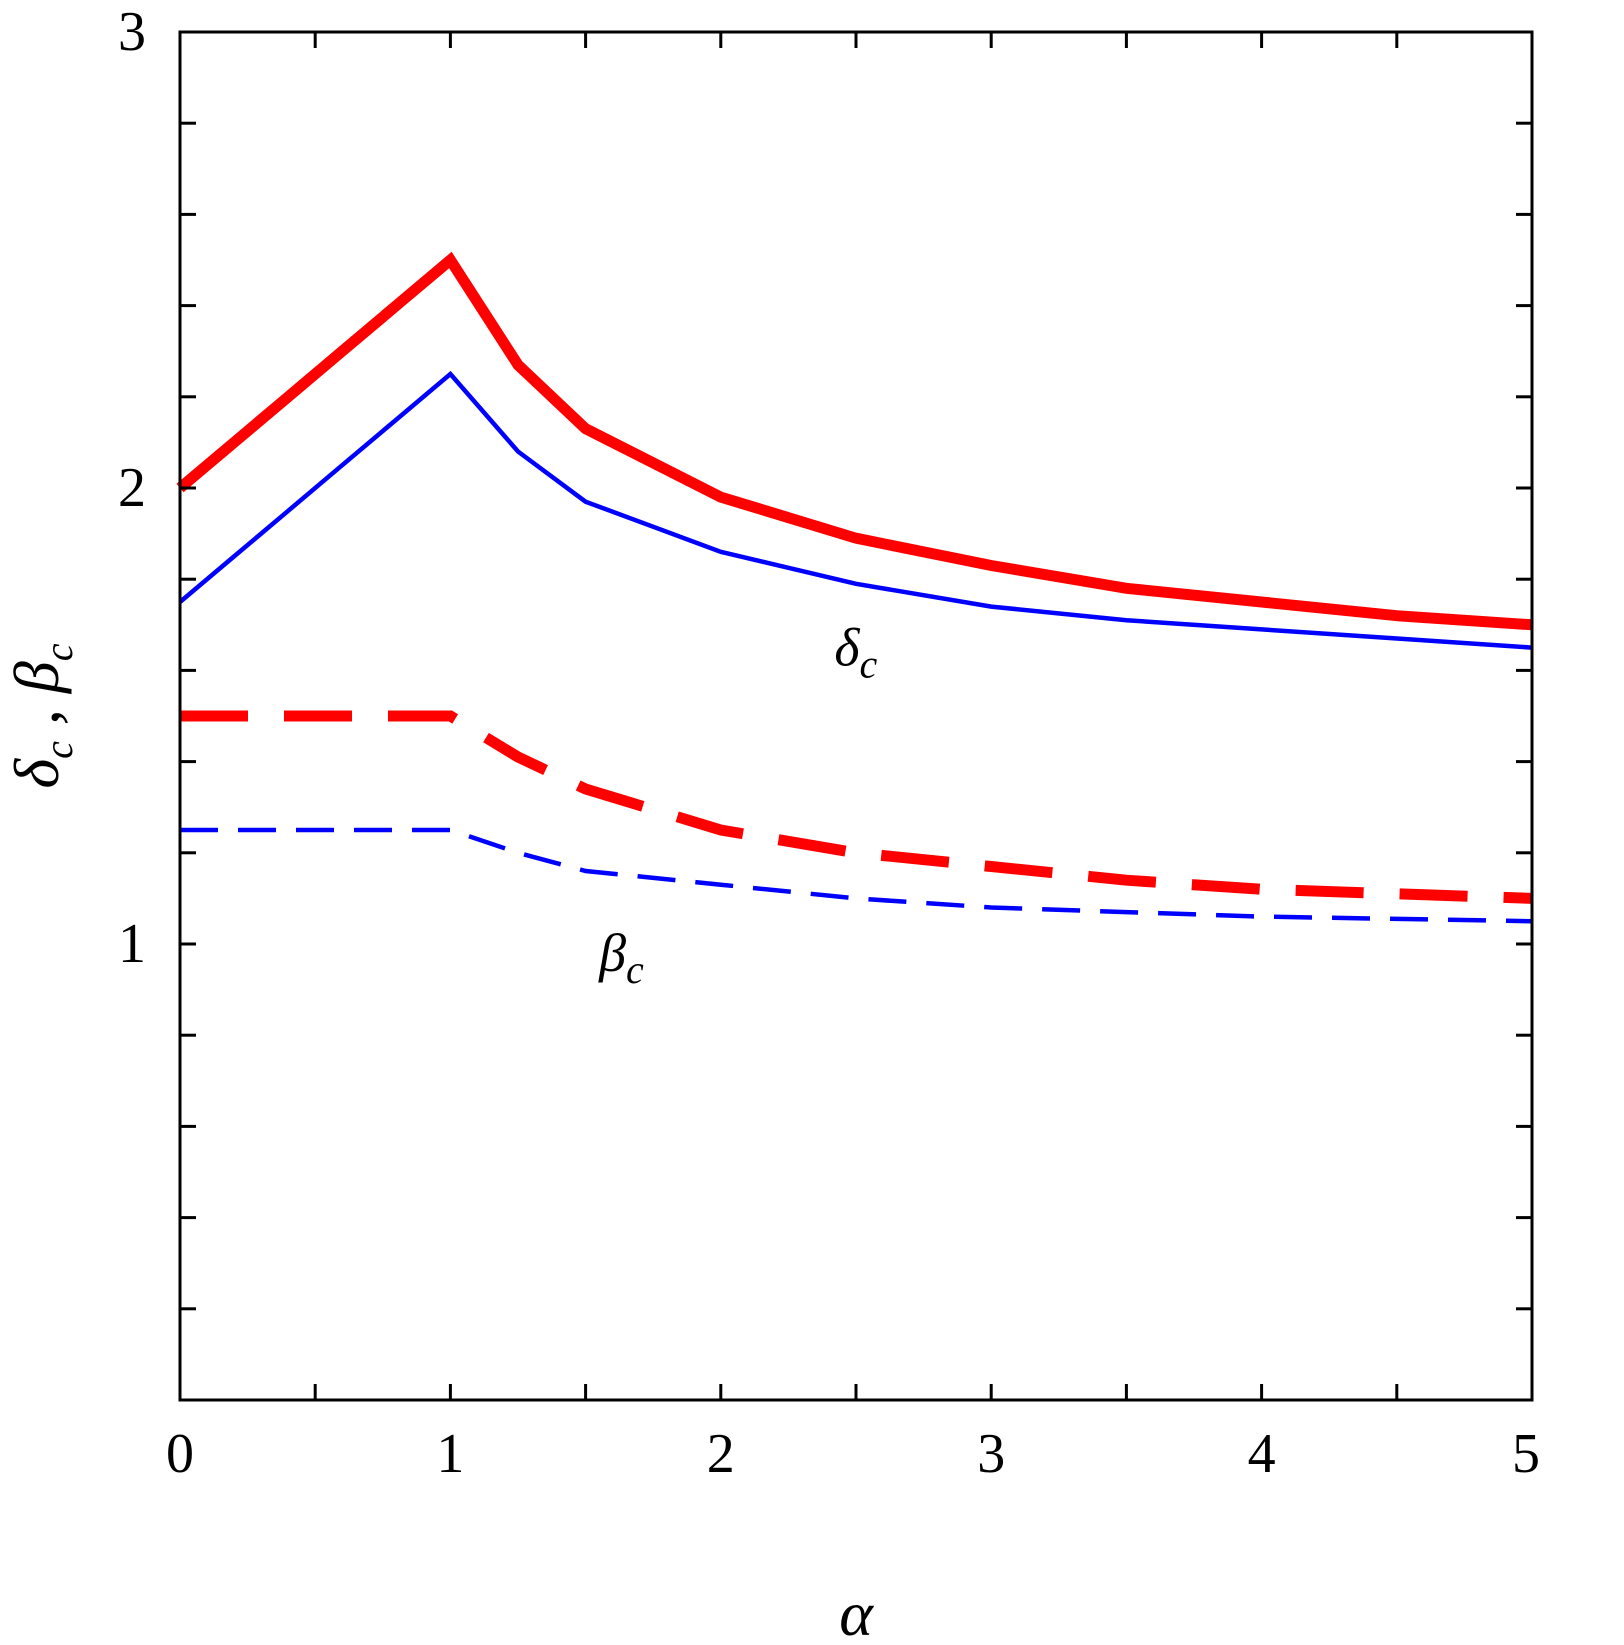 The height and width of the screenshot is (1645, 1624). Describe the element at coordinates (41, 715) in the screenshot. I see `y-axis-label: δc , βc` at that location.